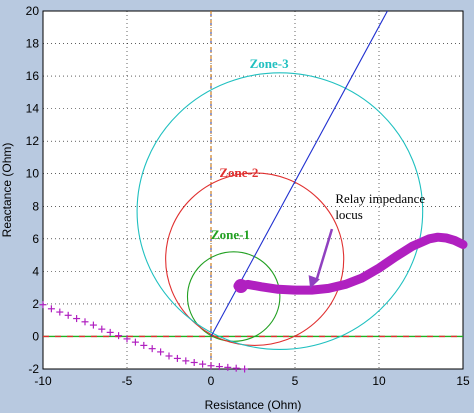 Image resolution: width=474 pixels, height=413 pixels. What do you see at coordinates (211, 381) in the screenshot?
I see `x-tick-label: 0` at bounding box center [211, 381].